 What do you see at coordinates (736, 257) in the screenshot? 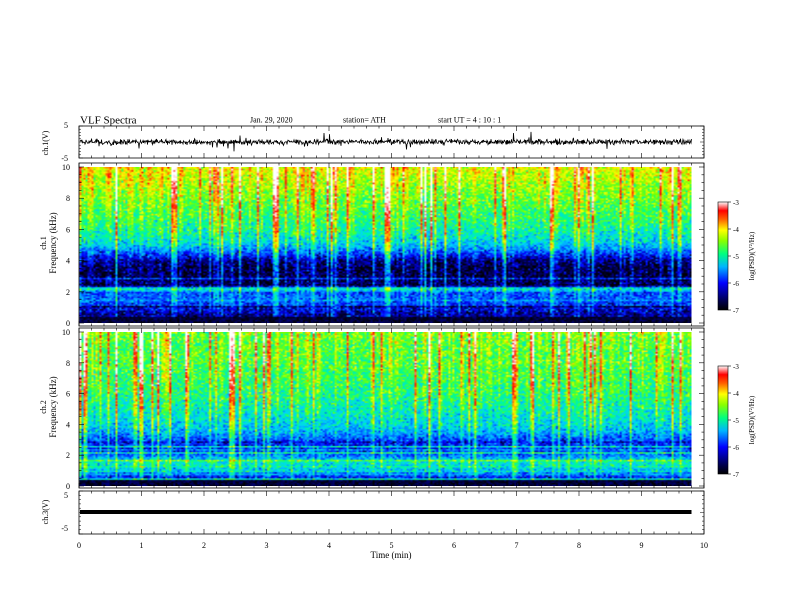
I see `colorbar-1-tick: -5` at bounding box center [736, 257].